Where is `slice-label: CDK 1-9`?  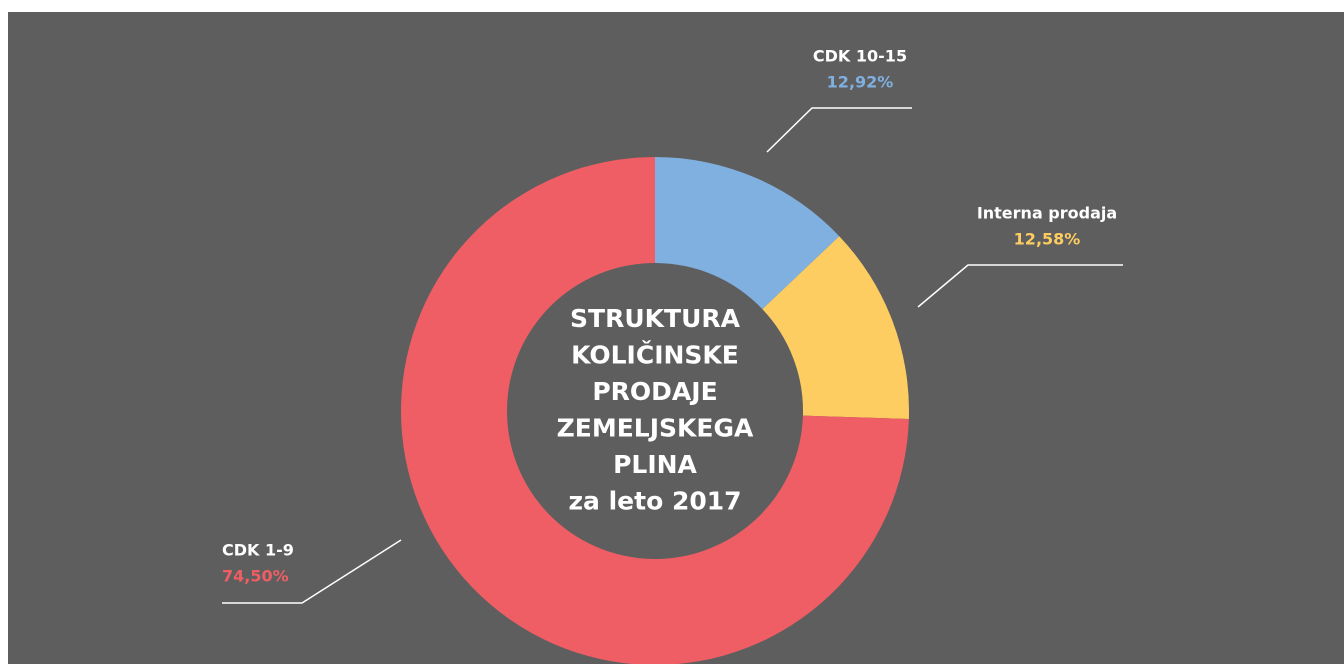
slice-label: CDK 1-9 is located at coordinates (258, 550).